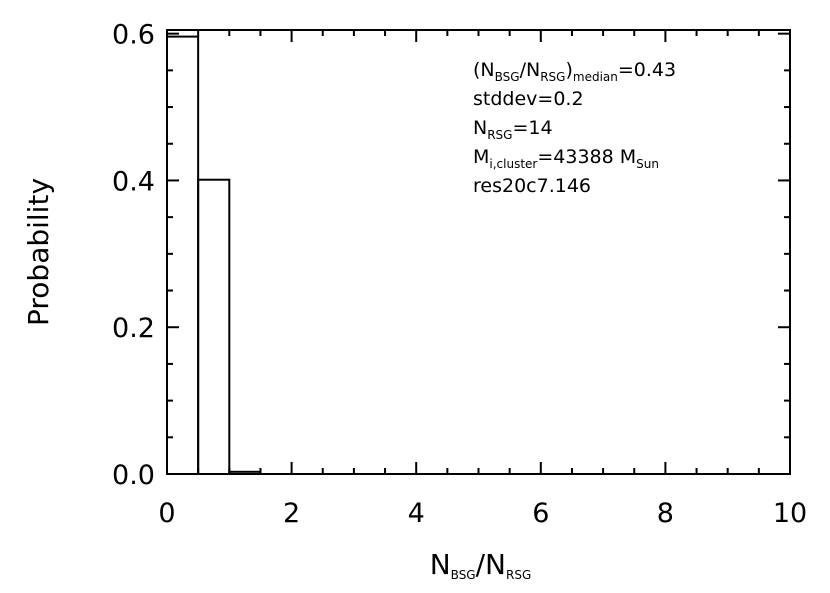  I want to click on y-tick-label: 0.2, so click(133, 328).